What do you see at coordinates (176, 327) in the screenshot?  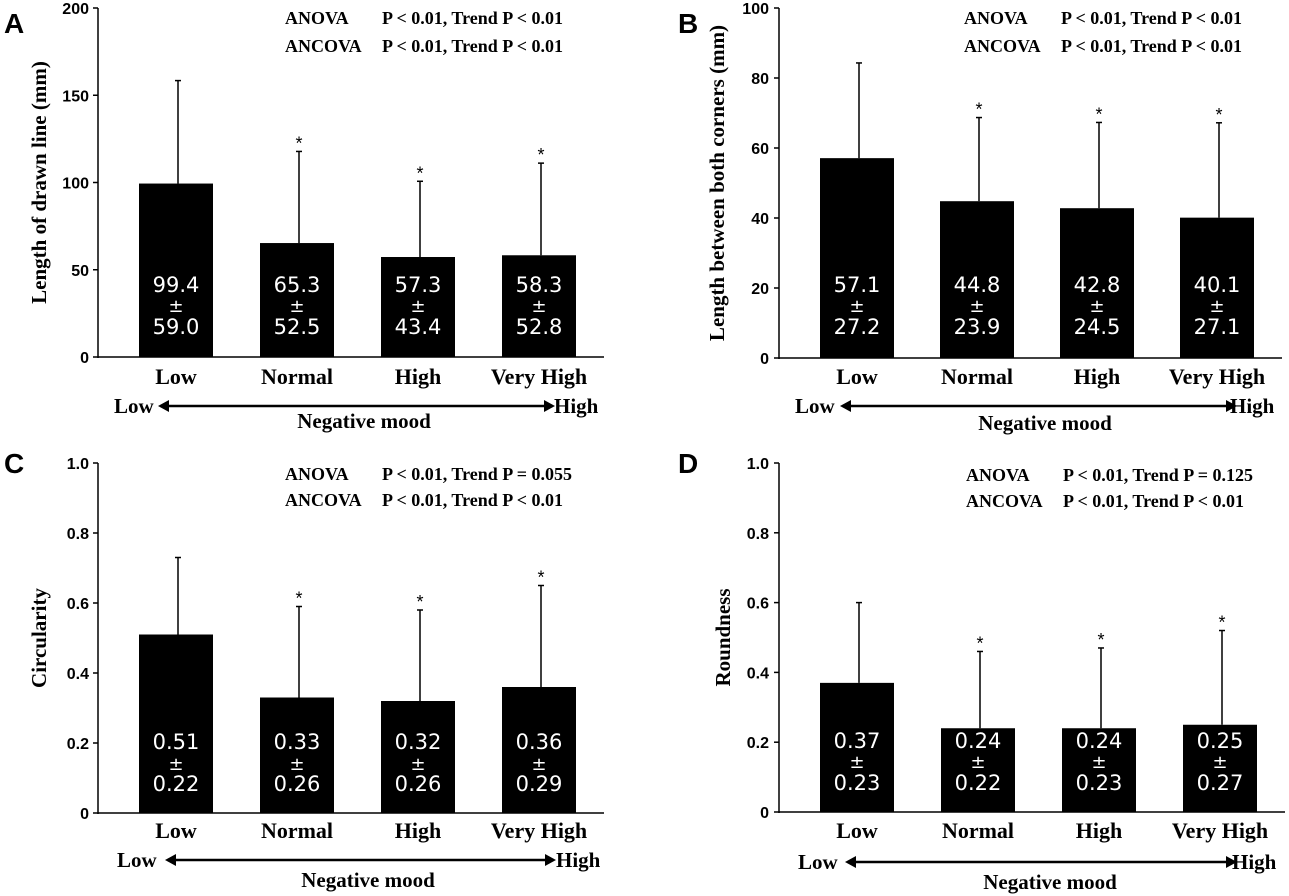 I see `bar-sd-label: 59.0` at bounding box center [176, 327].